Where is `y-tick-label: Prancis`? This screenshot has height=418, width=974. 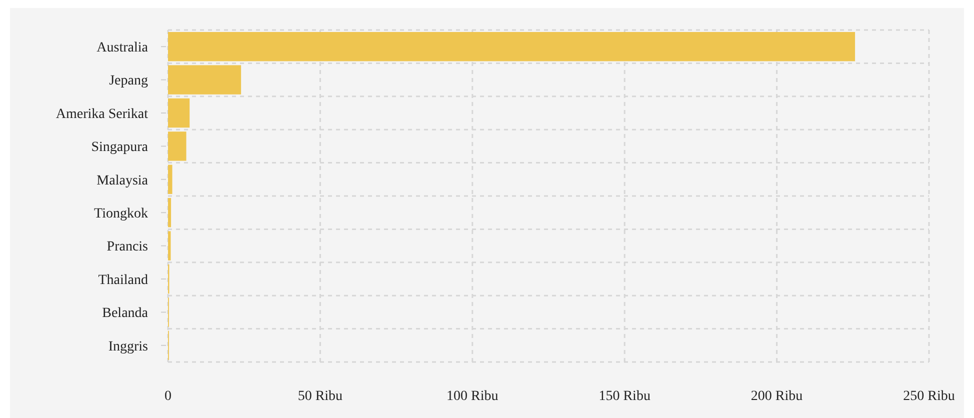 y-tick-label: Prancis is located at coordinates (127, 247).